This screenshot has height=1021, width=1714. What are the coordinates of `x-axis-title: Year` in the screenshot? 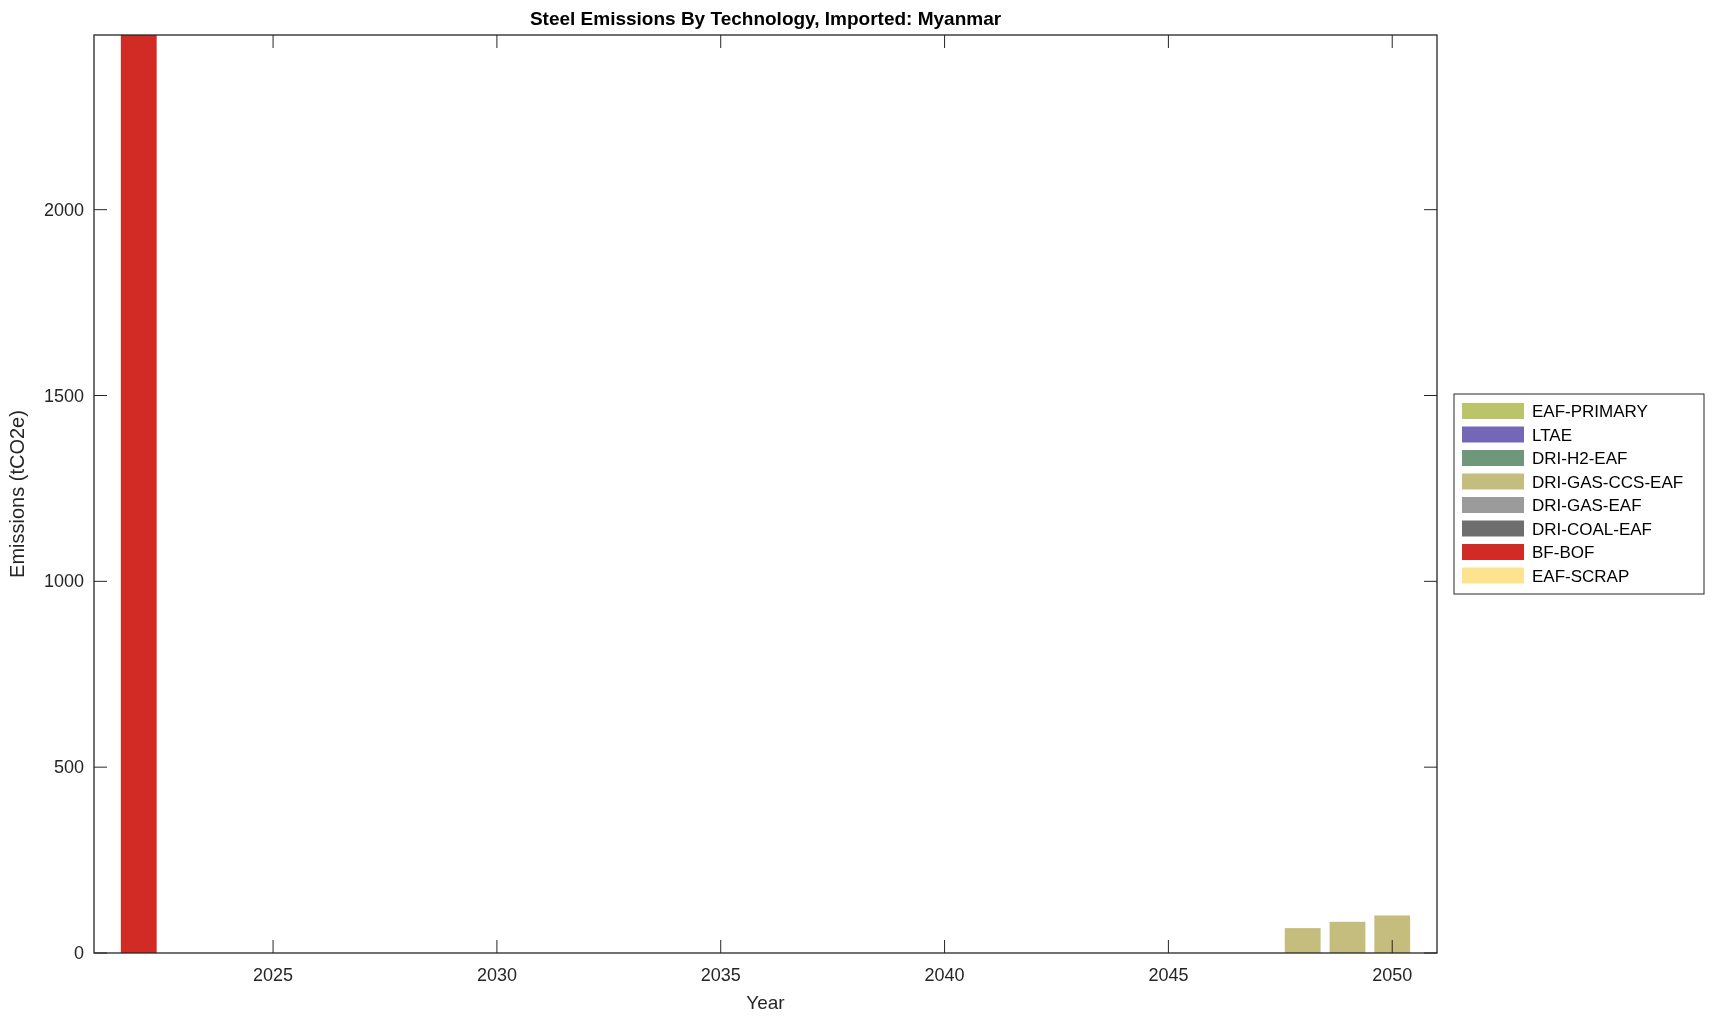 It's located at (766, 1002).